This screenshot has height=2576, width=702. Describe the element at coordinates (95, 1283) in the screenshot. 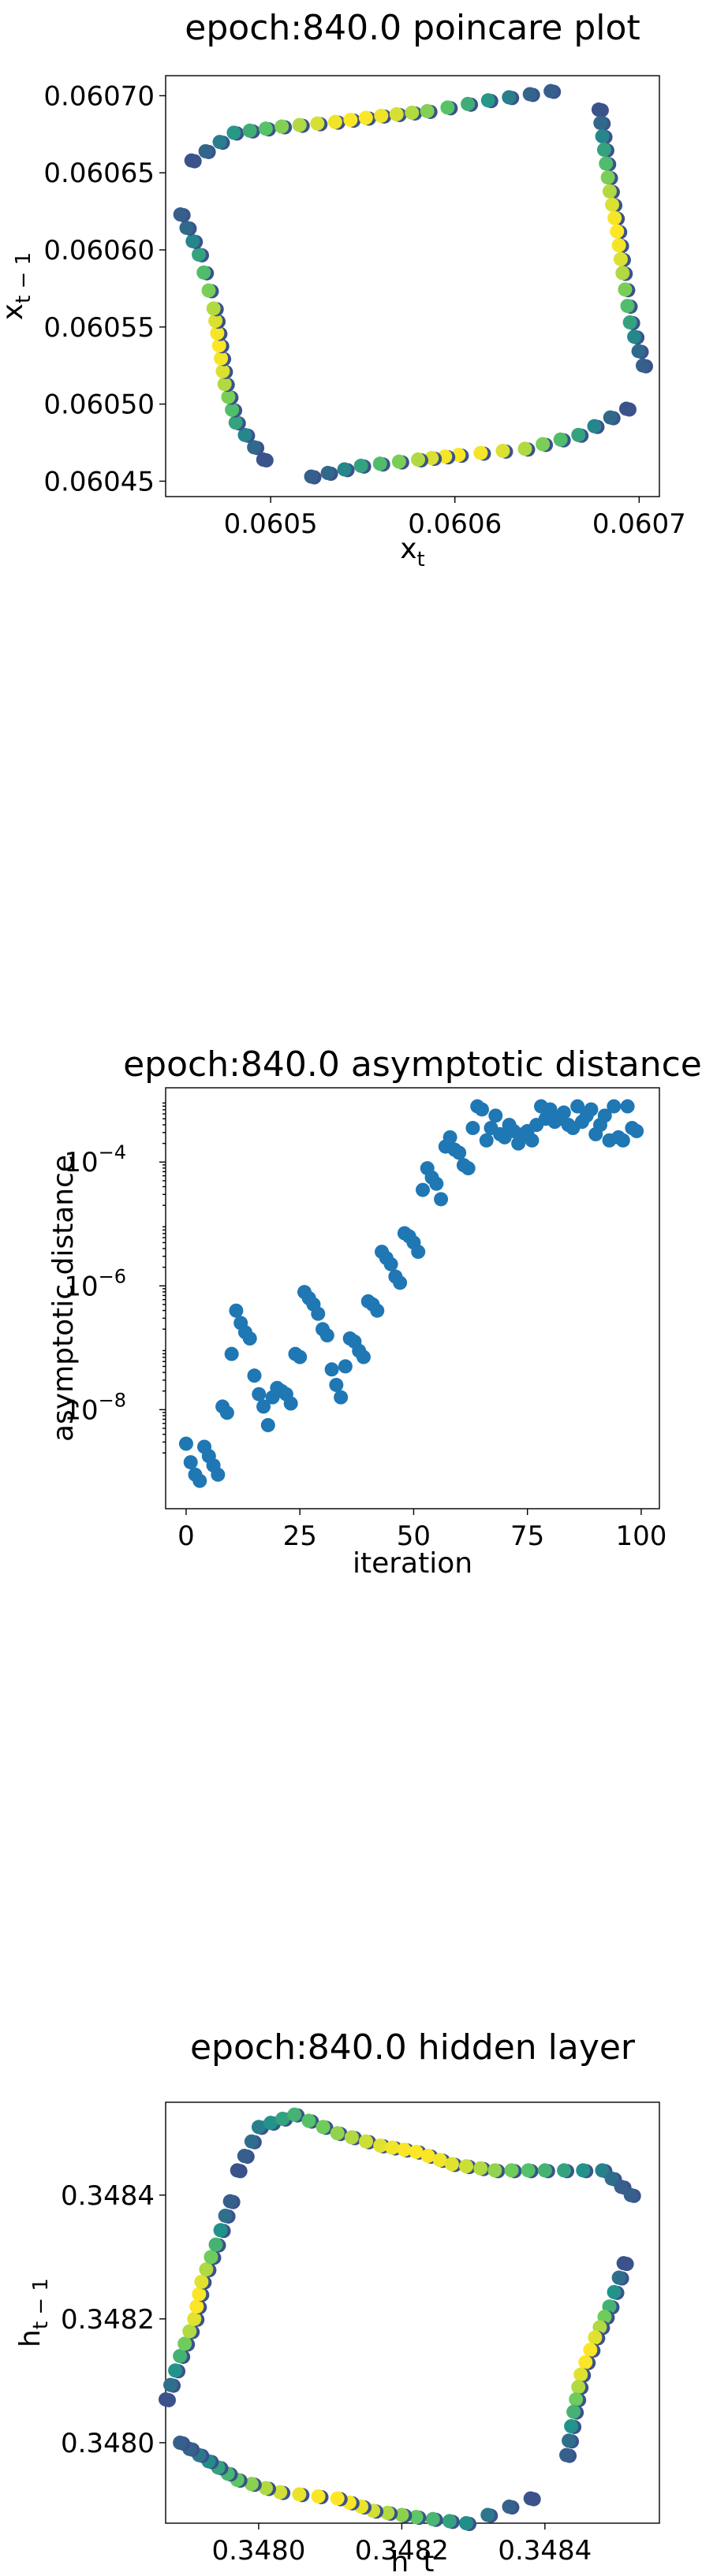

I see `y-tick-label: 10⁻⁶` at that location.